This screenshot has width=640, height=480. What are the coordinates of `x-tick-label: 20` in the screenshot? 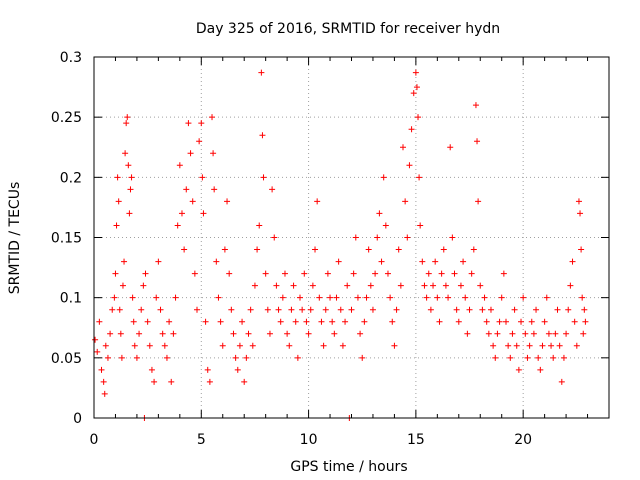 It's located at (523, 440).